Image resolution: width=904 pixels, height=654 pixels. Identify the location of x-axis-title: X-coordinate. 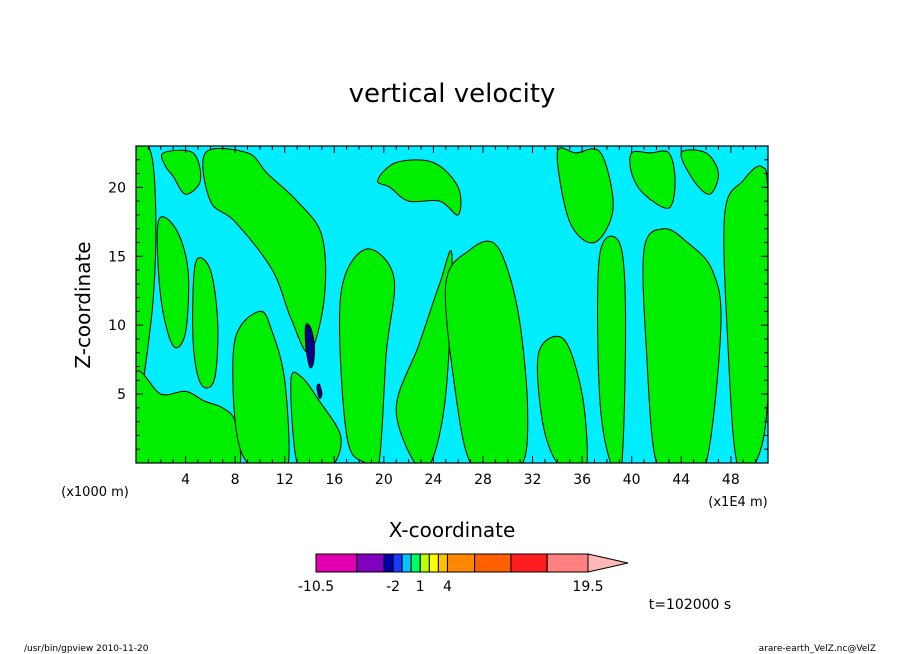
(452, 530).